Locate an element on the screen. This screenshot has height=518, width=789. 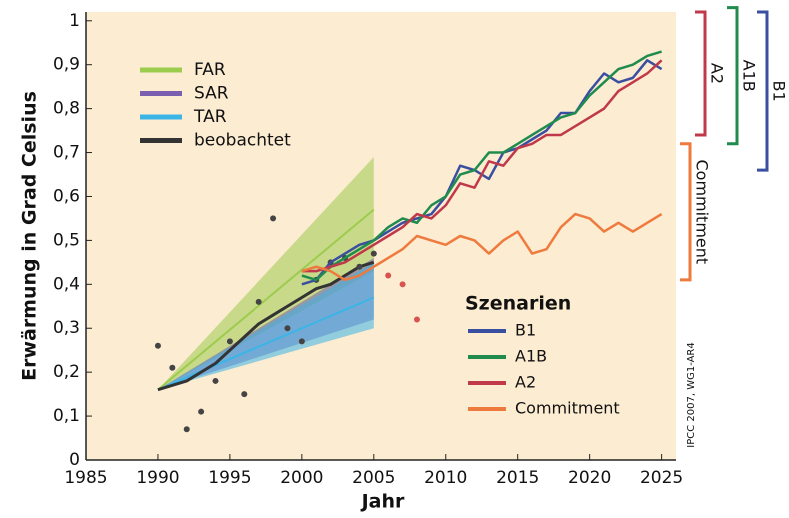
y-tick-label: 0,9 is located at coordinates (66, 65).